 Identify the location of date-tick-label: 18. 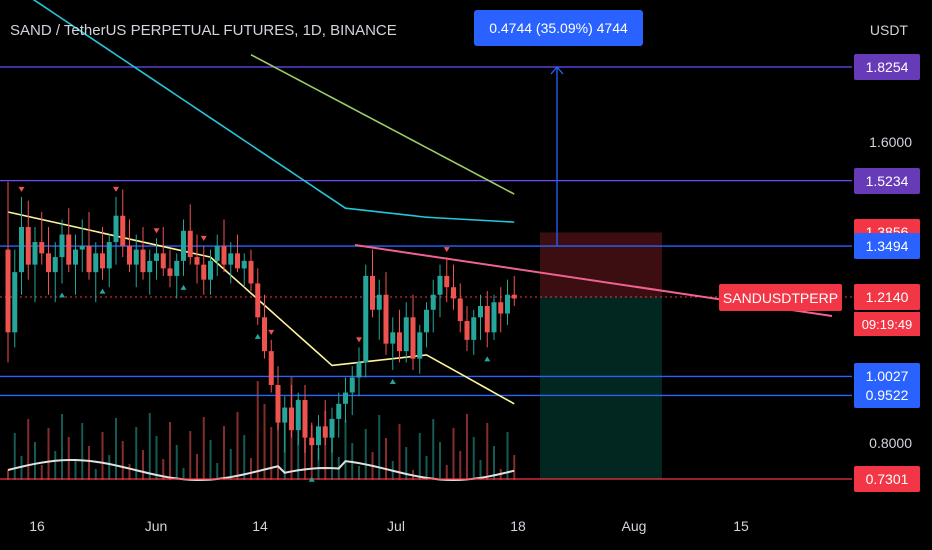
(518, 526).